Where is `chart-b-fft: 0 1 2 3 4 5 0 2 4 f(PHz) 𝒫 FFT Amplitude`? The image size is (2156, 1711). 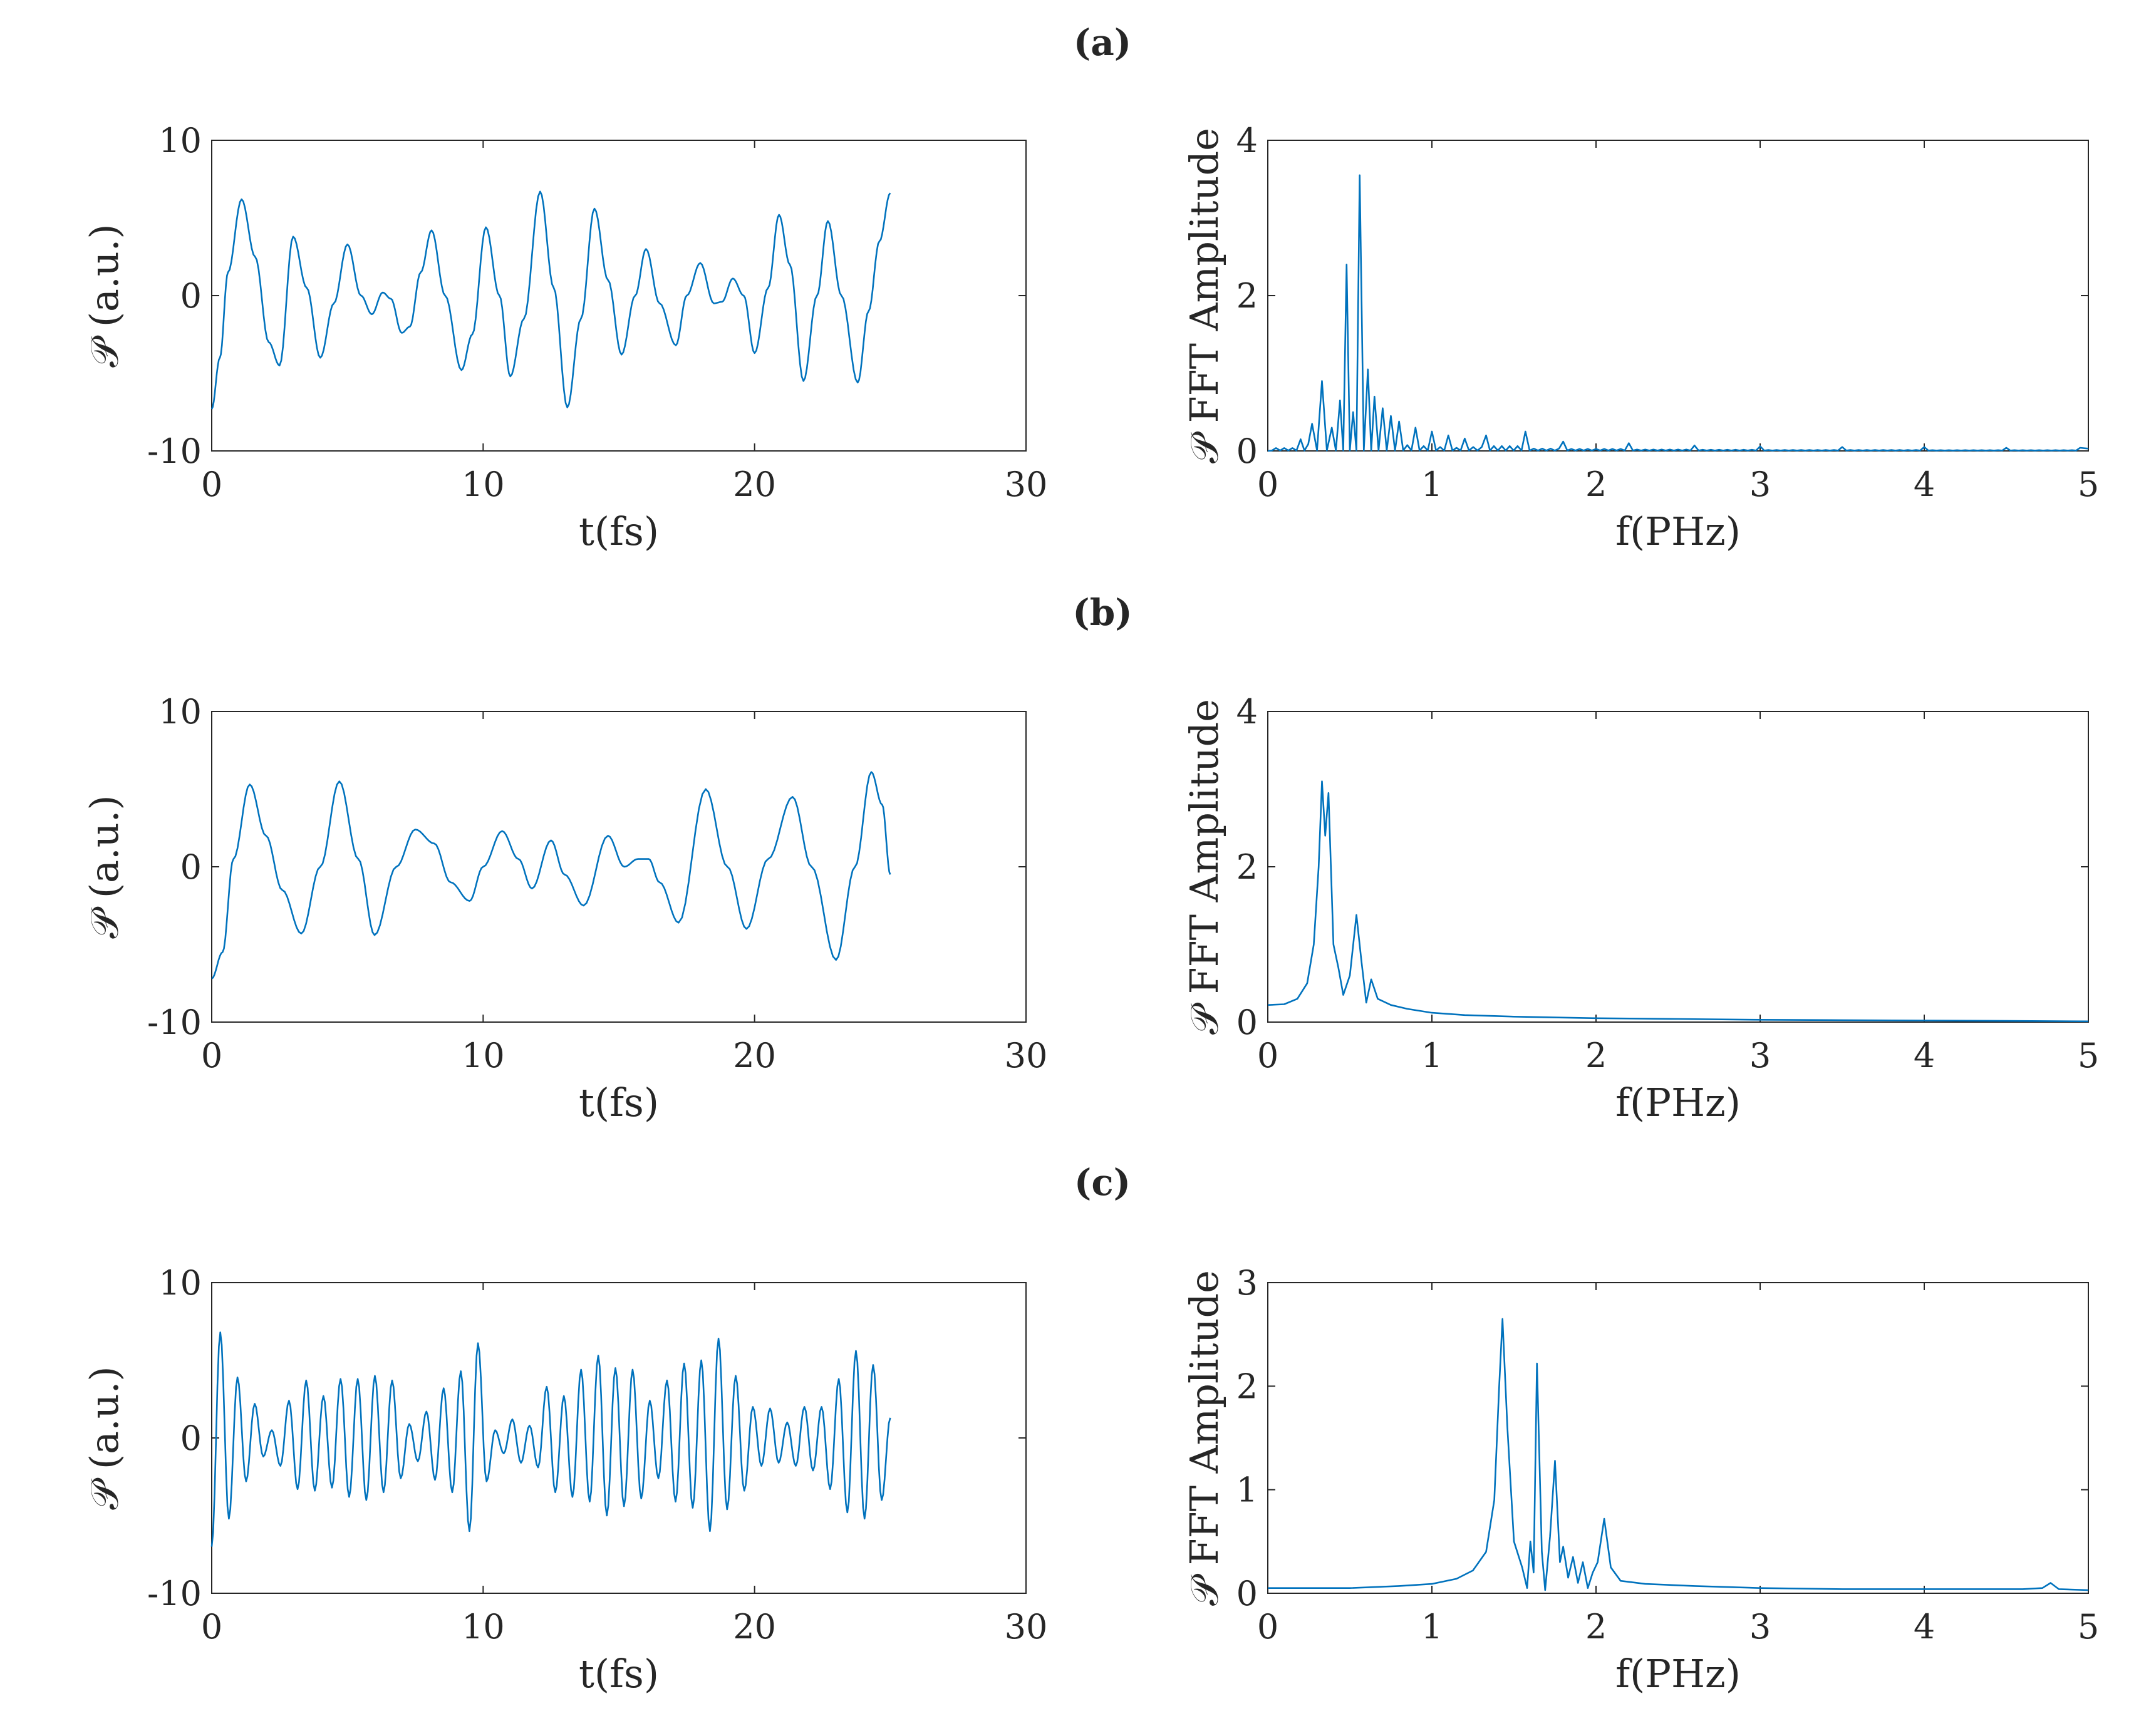 chart-b-fft: 0 1 2 3 4 5 0 2 4 f(PHz) 𝒫 FFT Amplitude is located at coordinates (1640, 909).